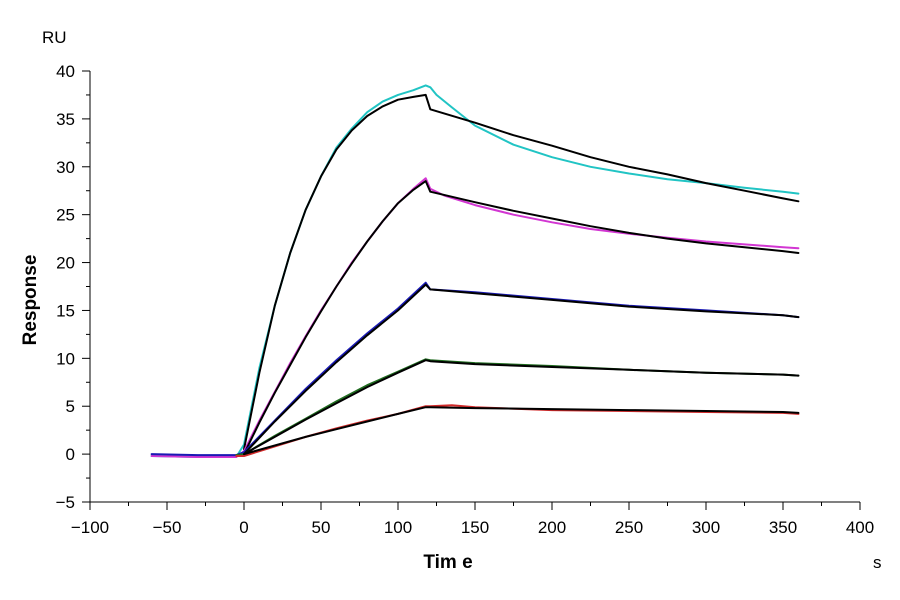 The image size is (900, 600). Describe the element at coordinates (398, 527) in the screenshot. I see `x-tick-label: 100` at that location.